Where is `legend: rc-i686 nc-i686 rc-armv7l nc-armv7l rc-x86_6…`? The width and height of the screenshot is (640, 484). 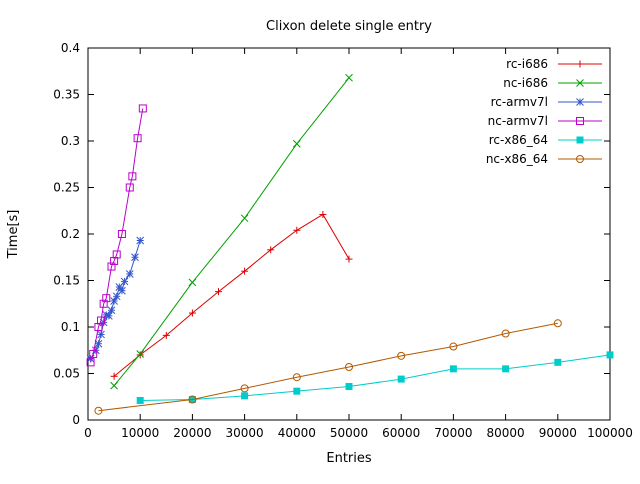 legend: rc-i686 nc-i686 rc-armv7l nc-armv7l rc-x86_6… is located at coordinates (544, 111).